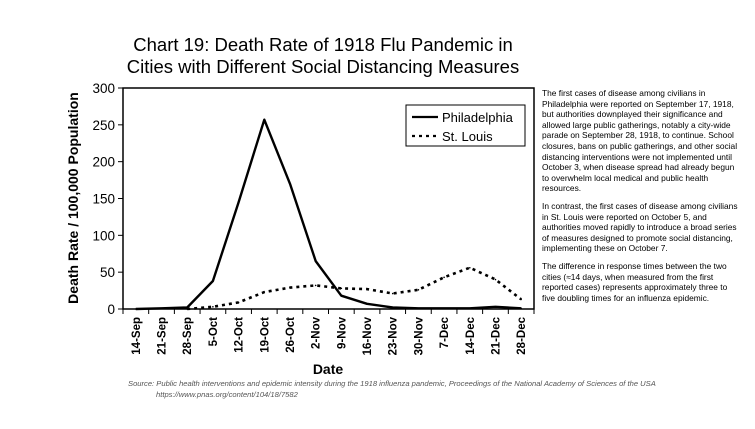  What do you see at coordinates (478, 117) in the screenshot?
I see `legend-label-philadelphia: Philadelphia` at bounding box center [478, 117].